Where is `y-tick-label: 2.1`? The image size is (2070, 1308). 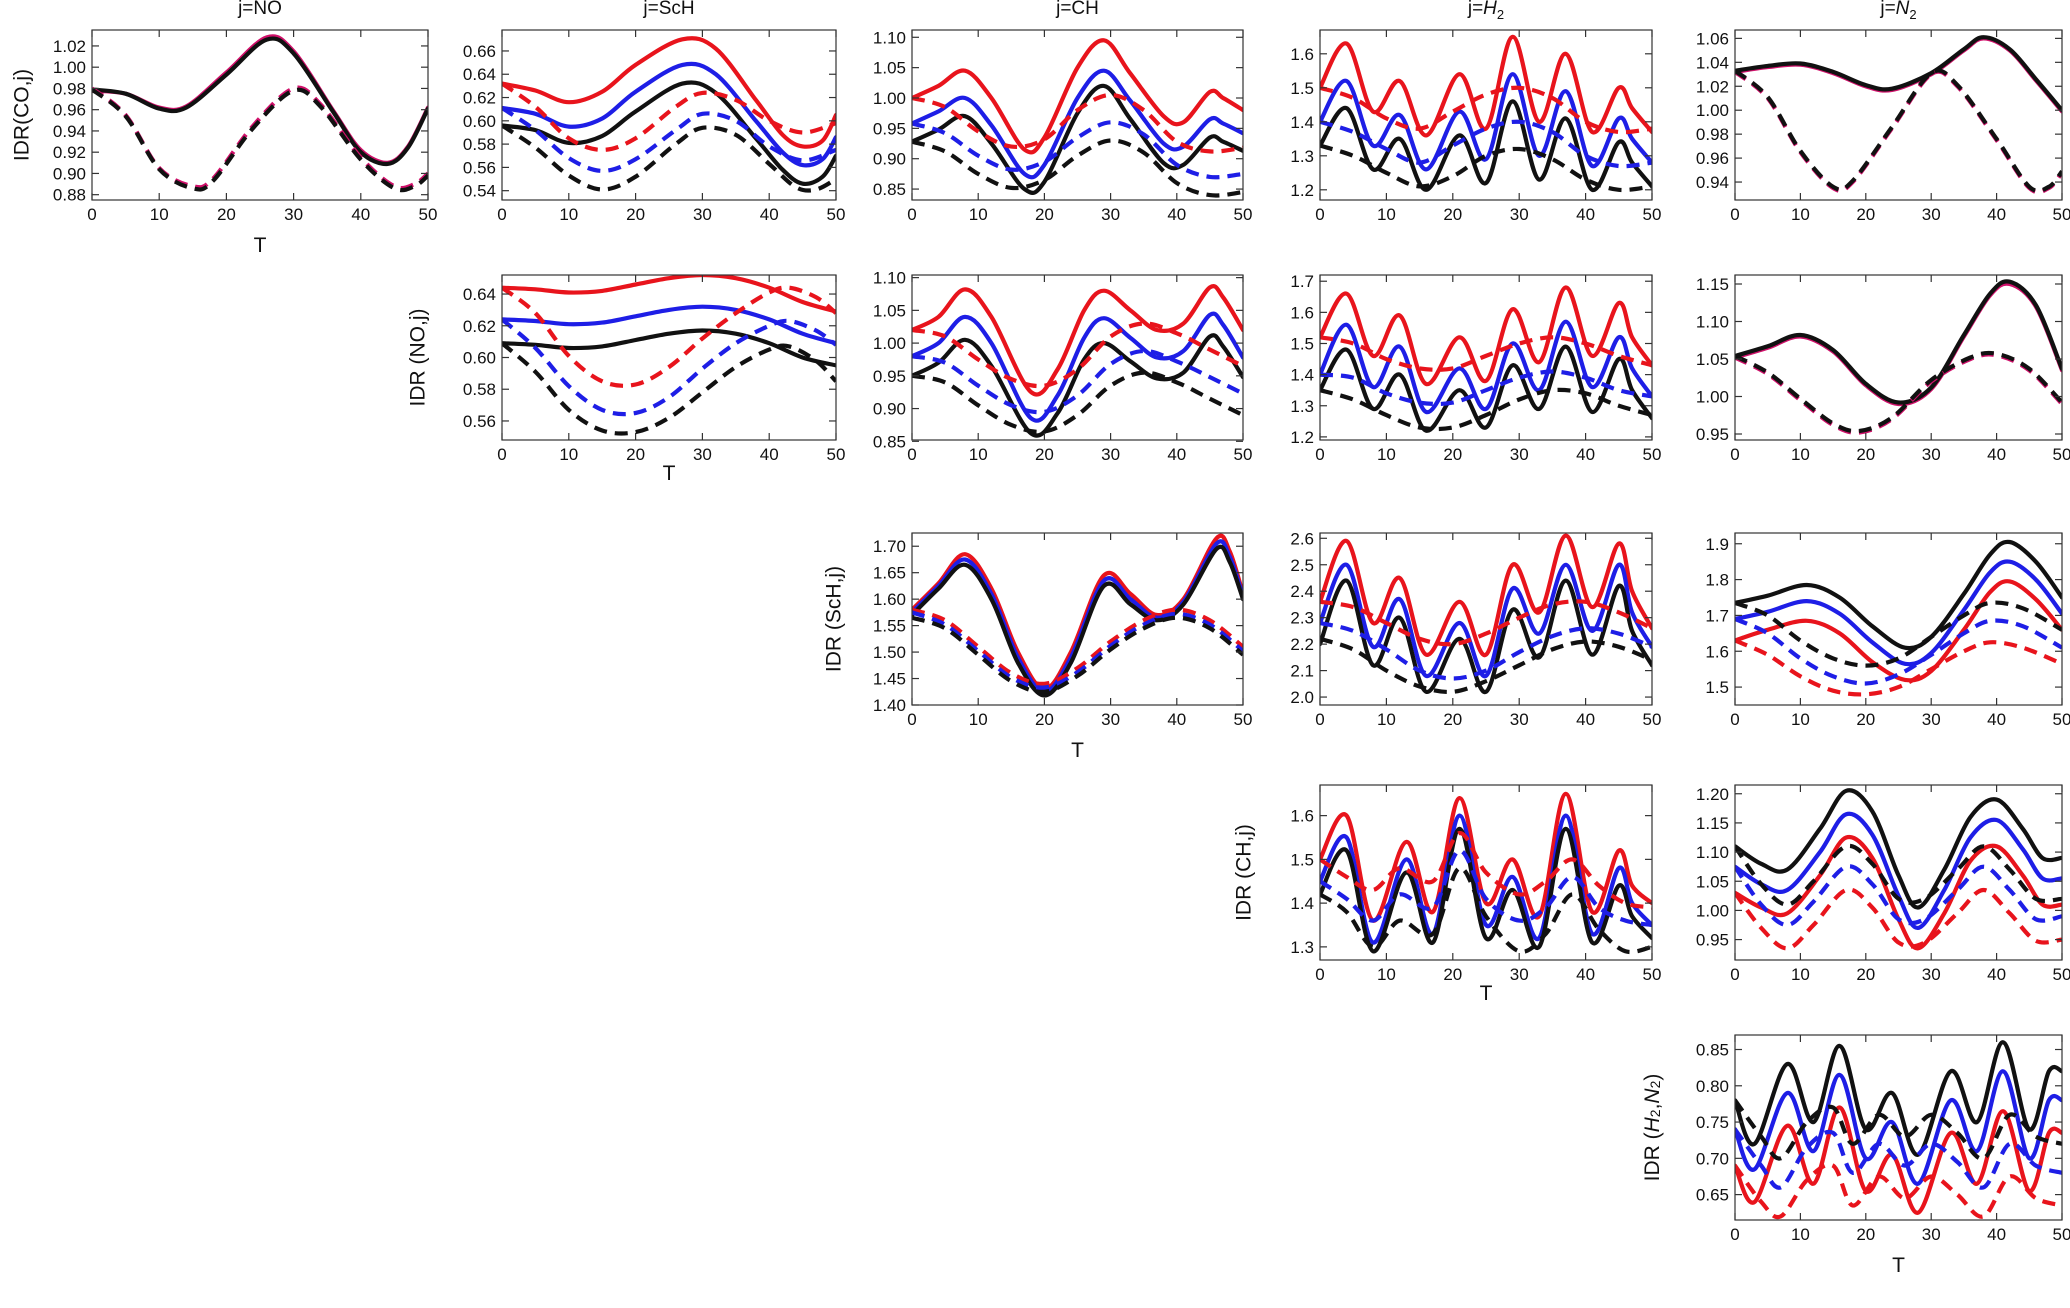
y-tick-label: 2.1 is located at coordinates (1302, 671).